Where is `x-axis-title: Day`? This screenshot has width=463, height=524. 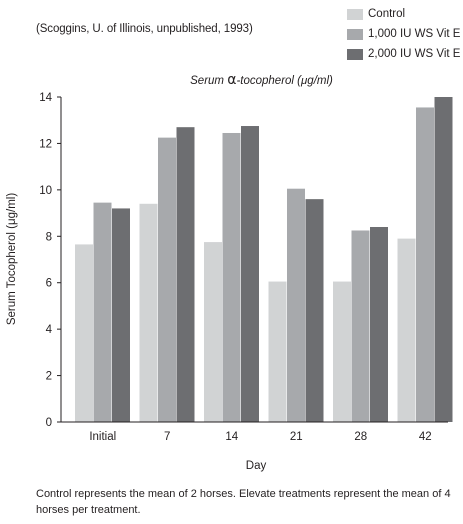 x-axis-title: Day is located at coordinates (256, 466).